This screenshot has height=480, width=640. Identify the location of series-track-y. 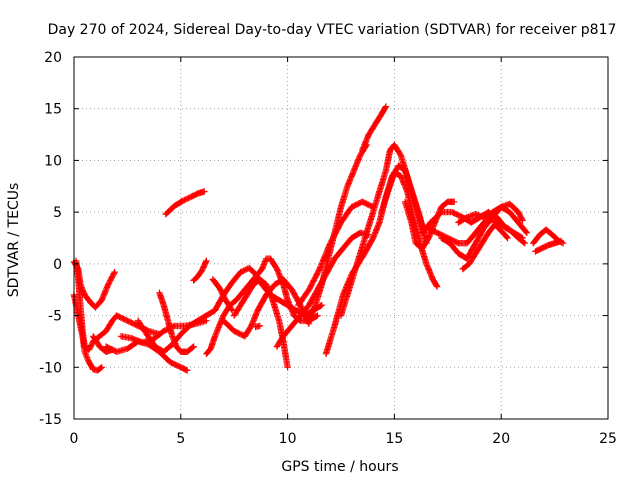
(491, 229).